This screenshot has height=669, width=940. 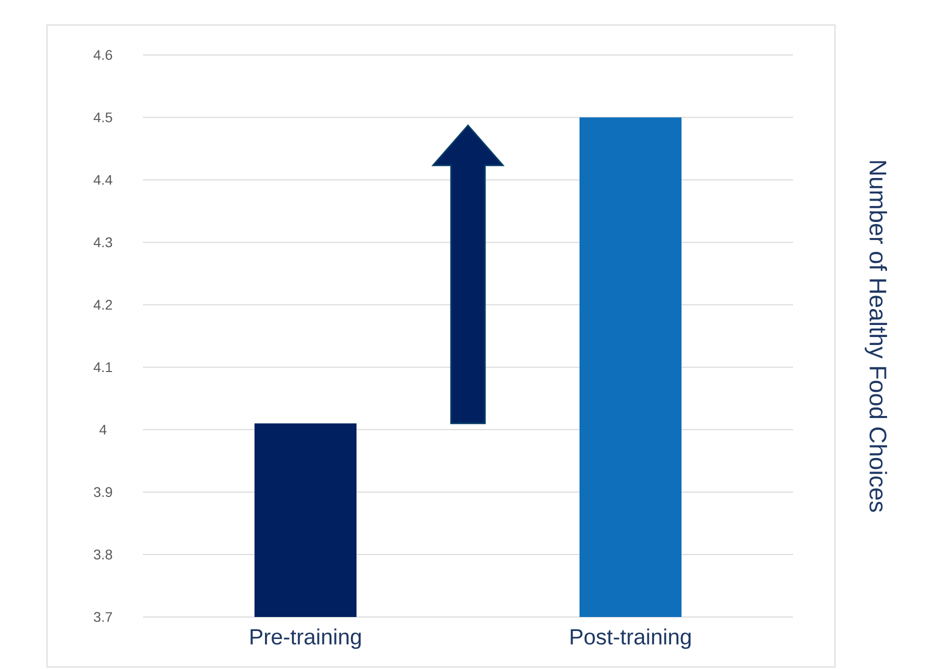 What do you see at coordinates (103, 492) in the screenshot?
I see `y-tick-label: 3.9` at bounding box center [103, 492].